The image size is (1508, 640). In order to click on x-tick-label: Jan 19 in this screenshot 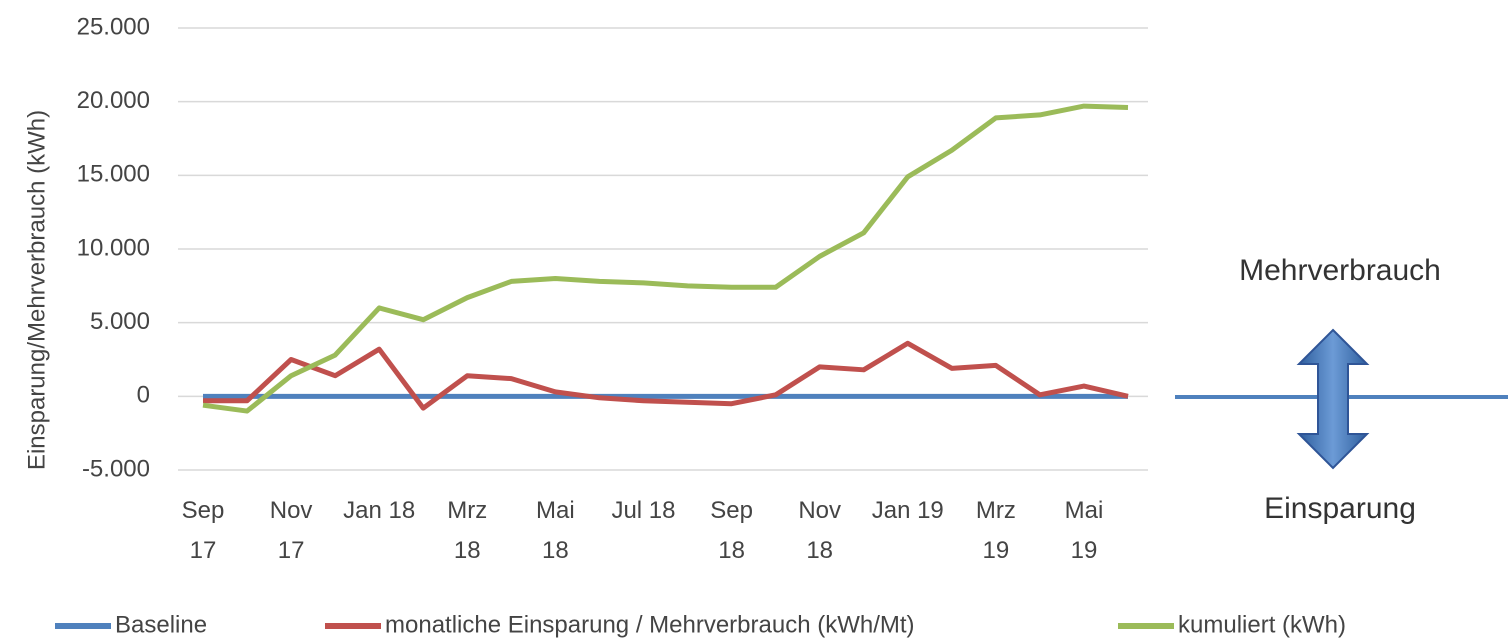, I will do `click(908, 510)`.